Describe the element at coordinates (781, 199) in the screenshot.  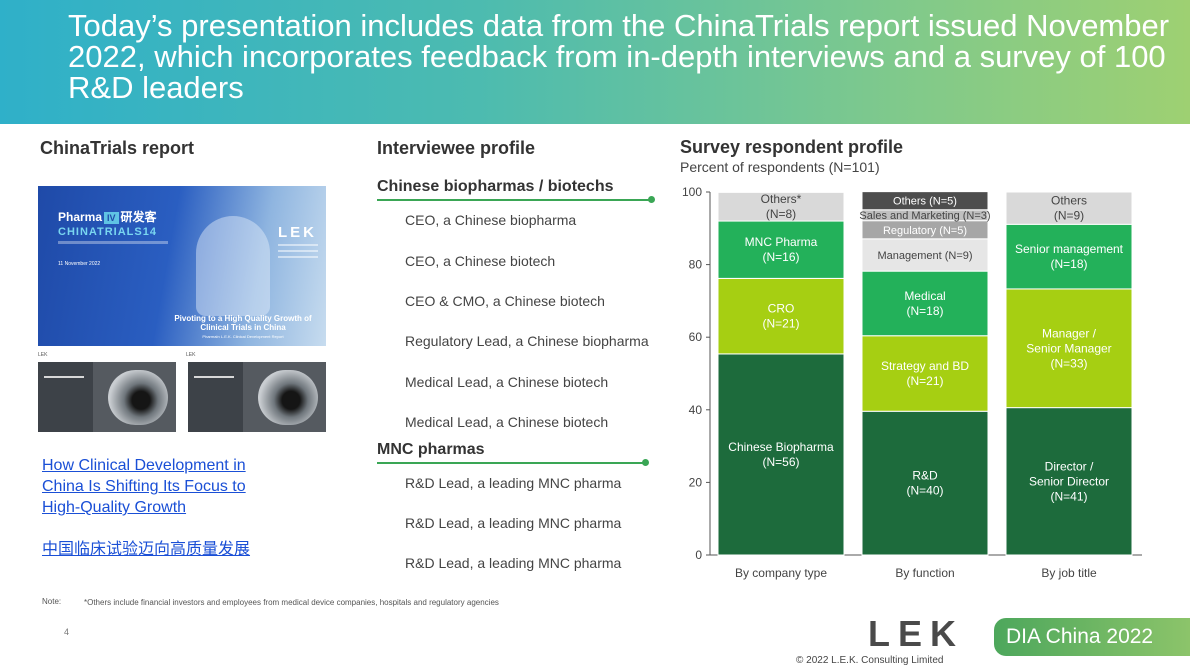
I see `segment-label: Others*` at that location.